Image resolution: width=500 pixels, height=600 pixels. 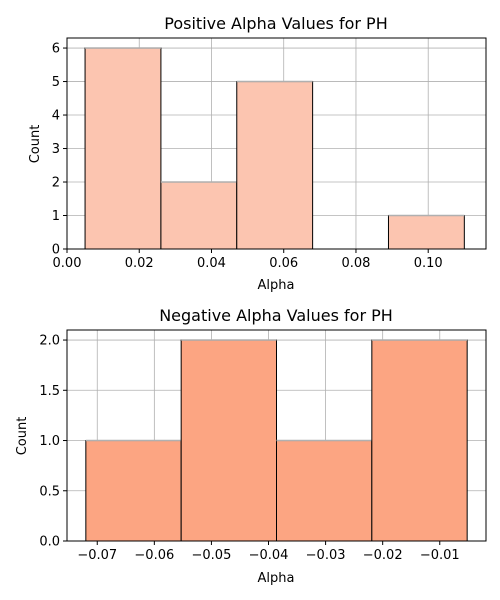 What do you see at coordinates (383, 555) in the screenshot?
I see `x-tick-label: −0.02` at bounding box center [383, 555].